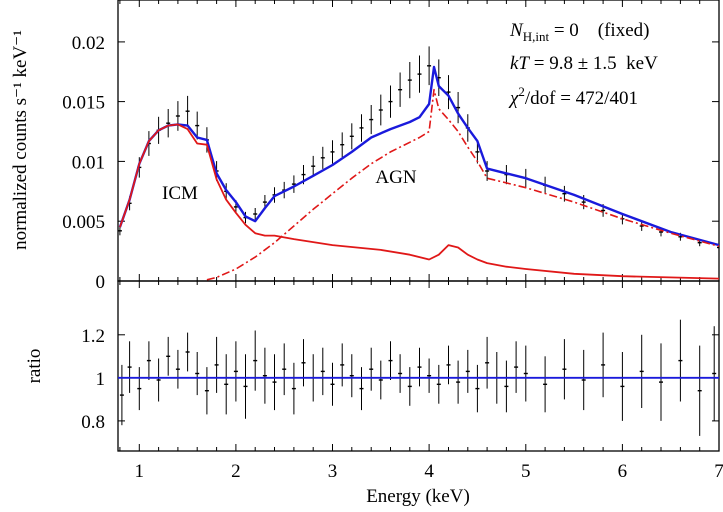  Describe the element at coordinates (718, 471) in the screenshot. I see `x-tick-label: 7` at that location.